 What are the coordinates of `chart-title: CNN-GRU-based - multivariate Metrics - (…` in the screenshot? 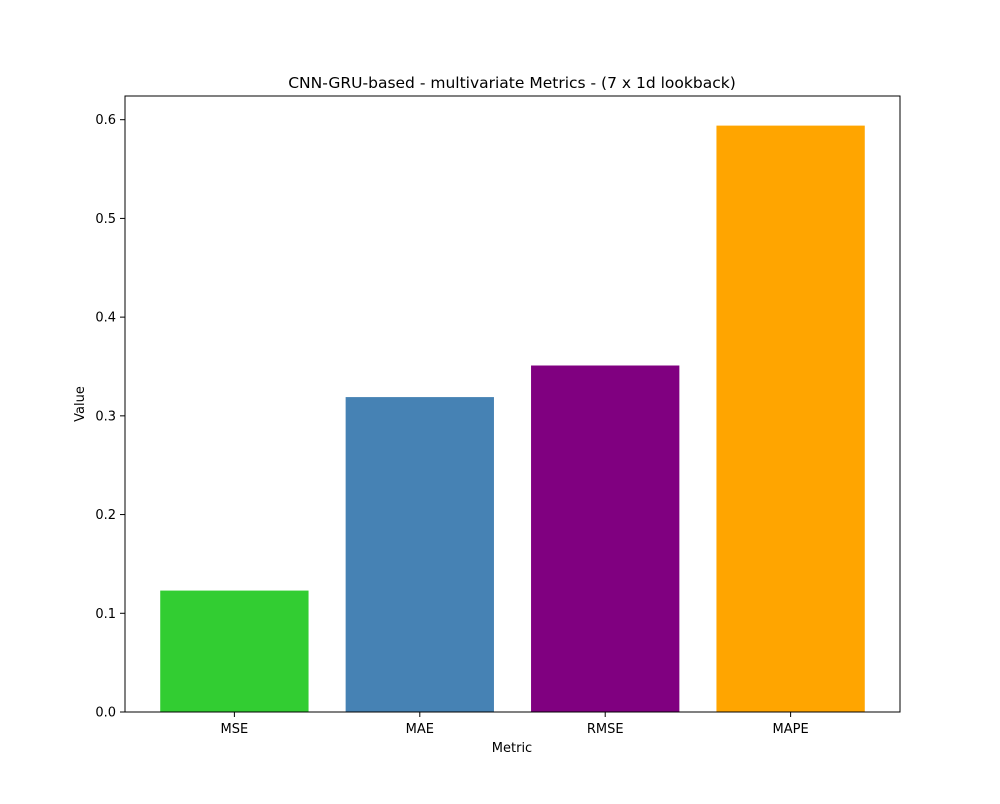 It's located at (512, 83).